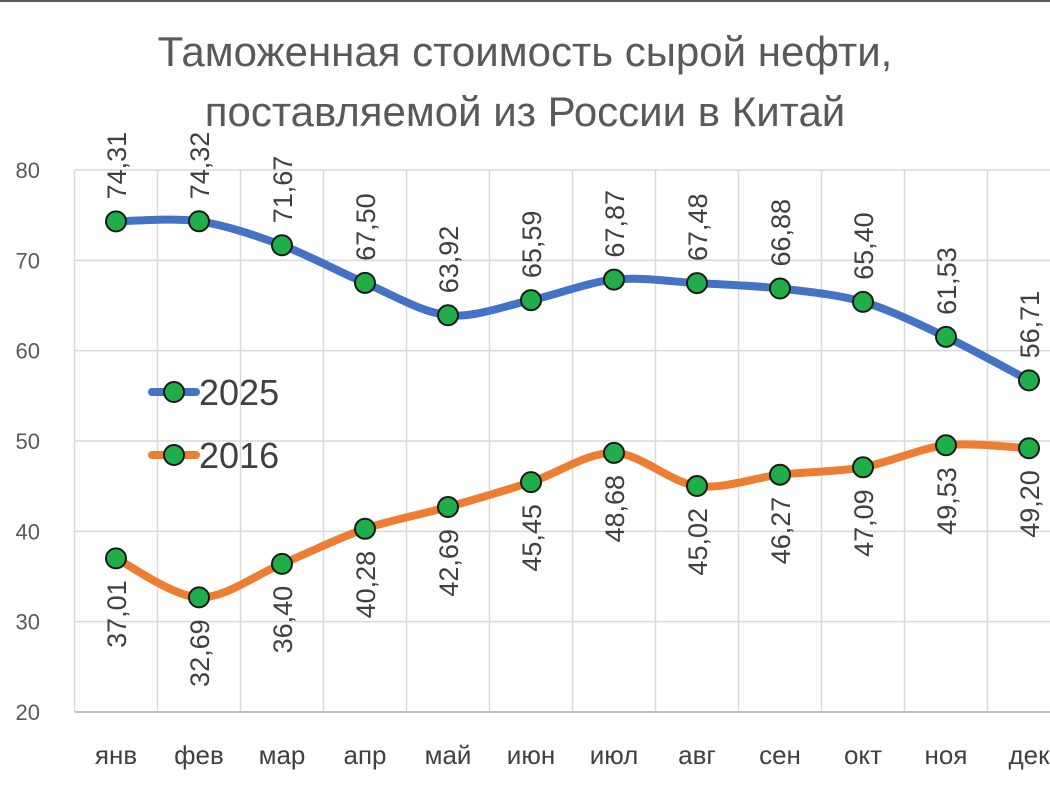 The height and width of the screenshot is (787, 1050). What do you see at coordinates (213, 424) in the screenshot?
I see `legend: 2025 2016` at bounding box center [213, 424].